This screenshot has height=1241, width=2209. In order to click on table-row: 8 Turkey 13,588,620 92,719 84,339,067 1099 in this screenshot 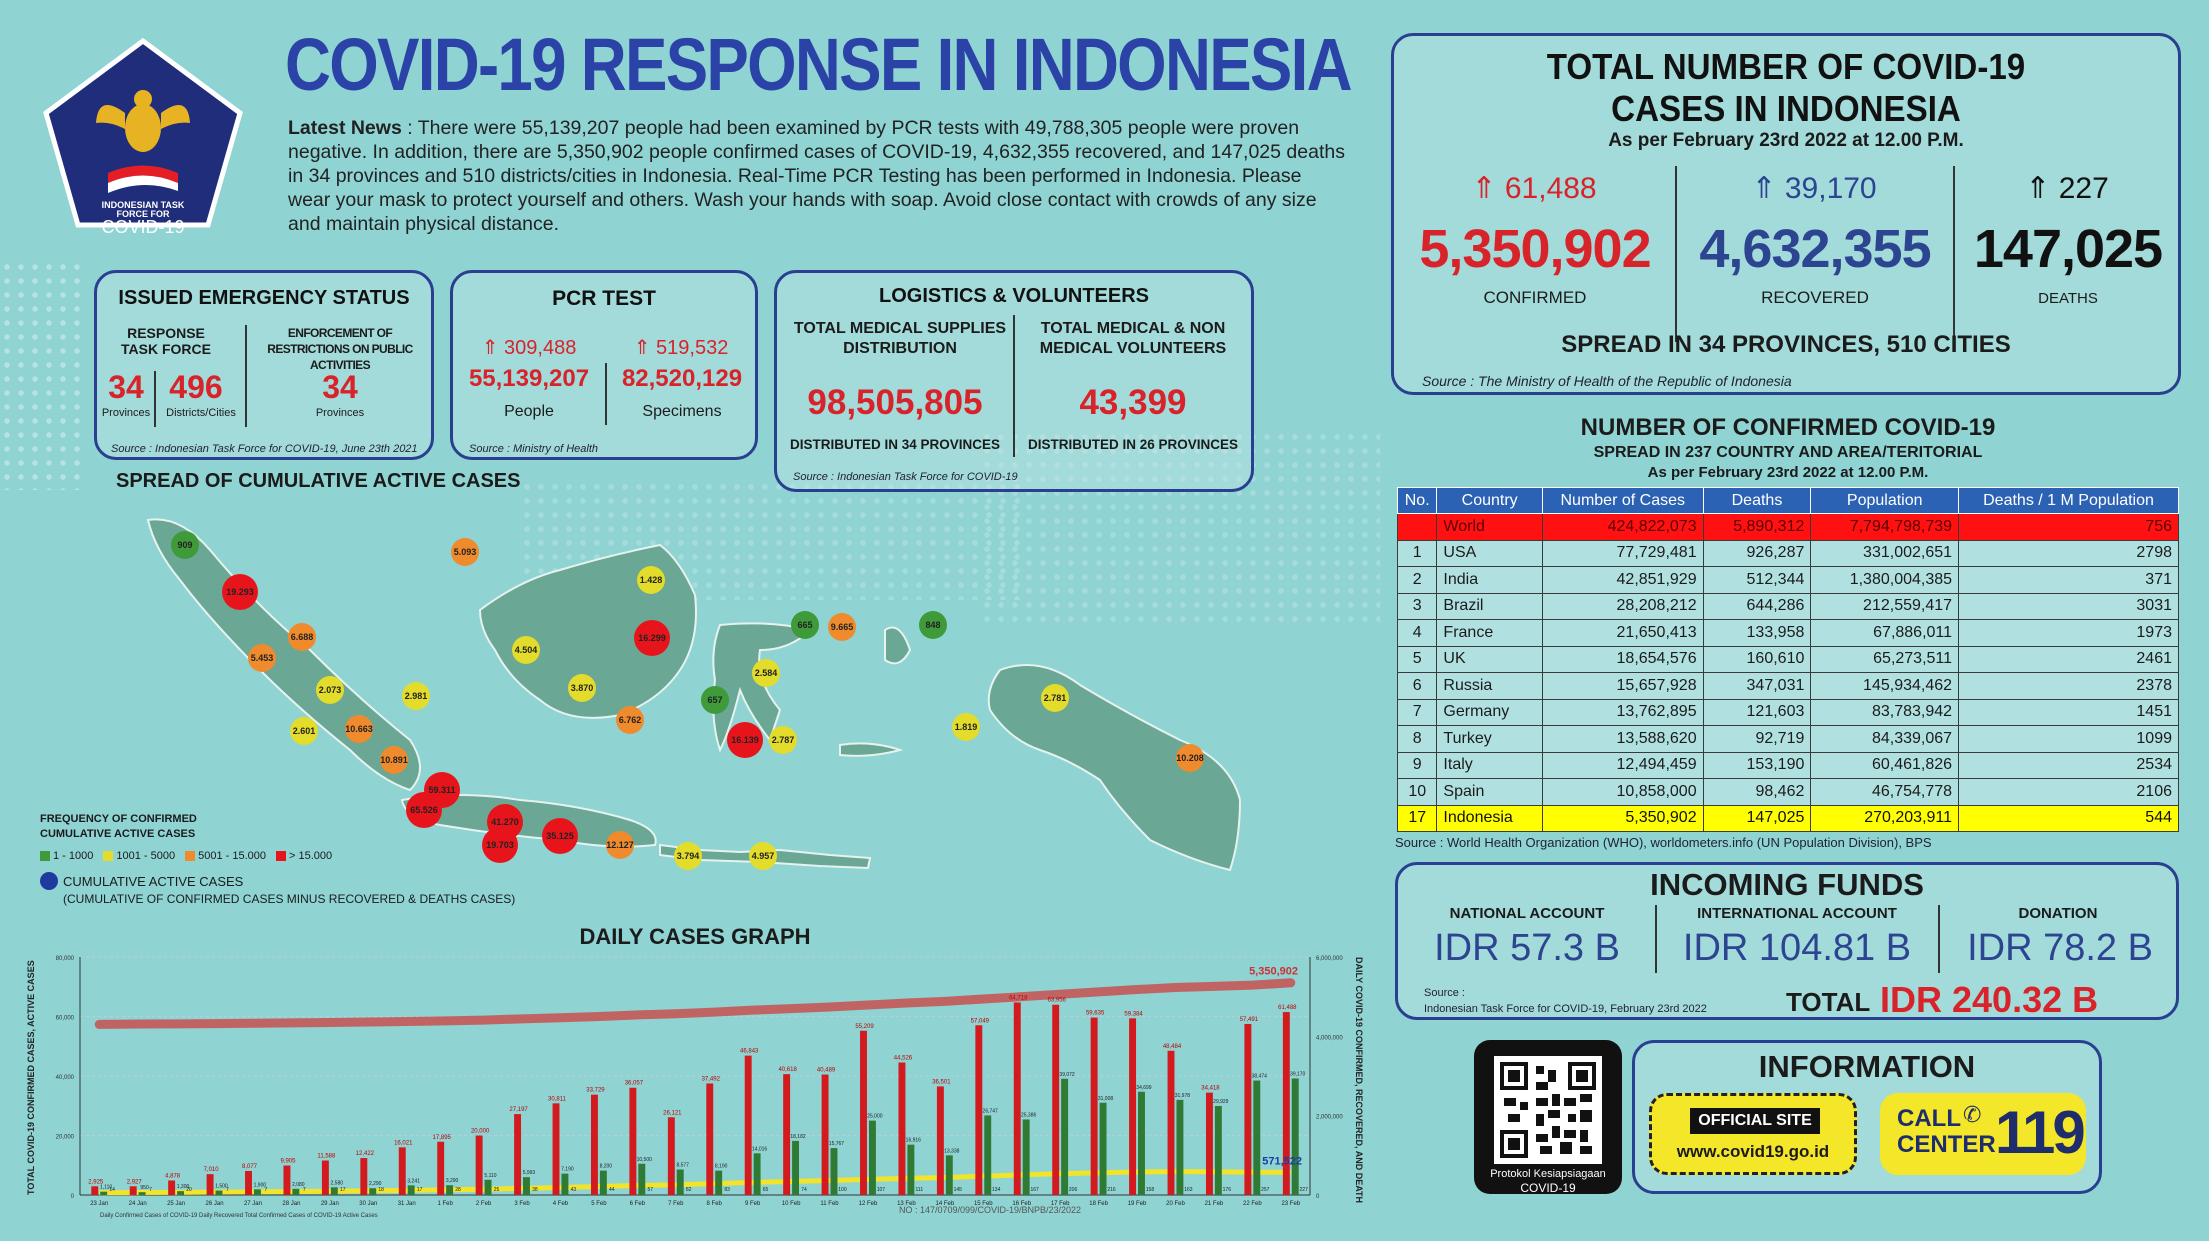, I will do `click(1787, 739)`.